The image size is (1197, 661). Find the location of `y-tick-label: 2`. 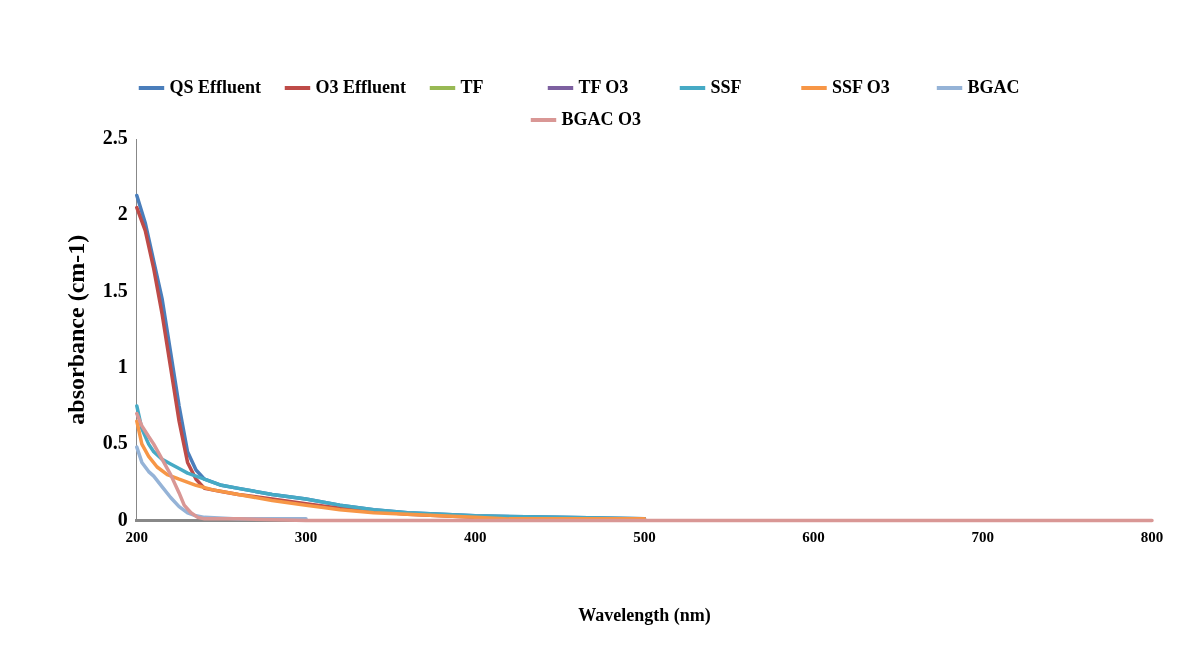

y-tick-label: 2 is located at coordinates (122, 213).